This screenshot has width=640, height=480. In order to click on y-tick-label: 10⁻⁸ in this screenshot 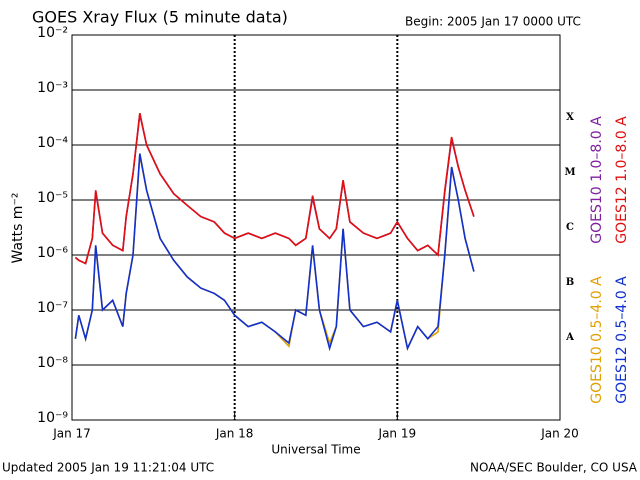, I will do `click(52, 363)`.